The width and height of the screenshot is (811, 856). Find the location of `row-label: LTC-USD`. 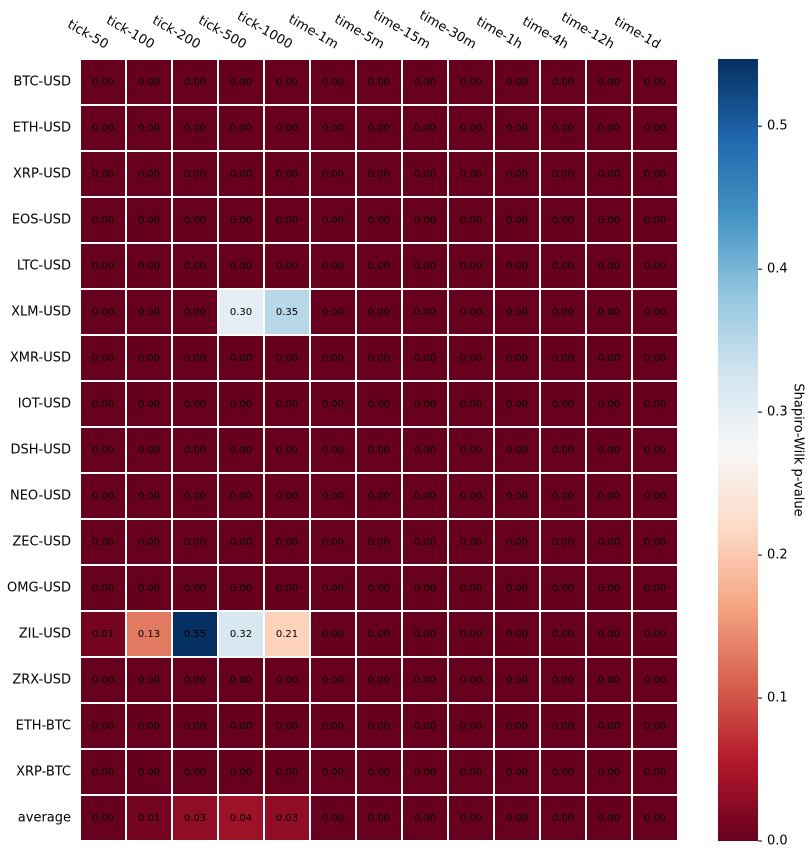

row-label: LTC-USD is located at coordinates (44, 266).